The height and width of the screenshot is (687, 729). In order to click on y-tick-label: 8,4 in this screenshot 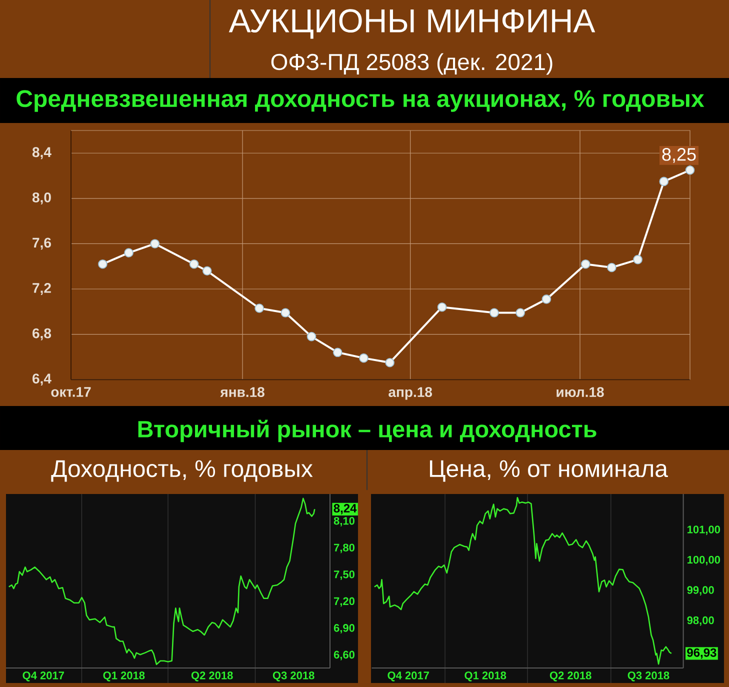, I will do `click(42, 153)`.